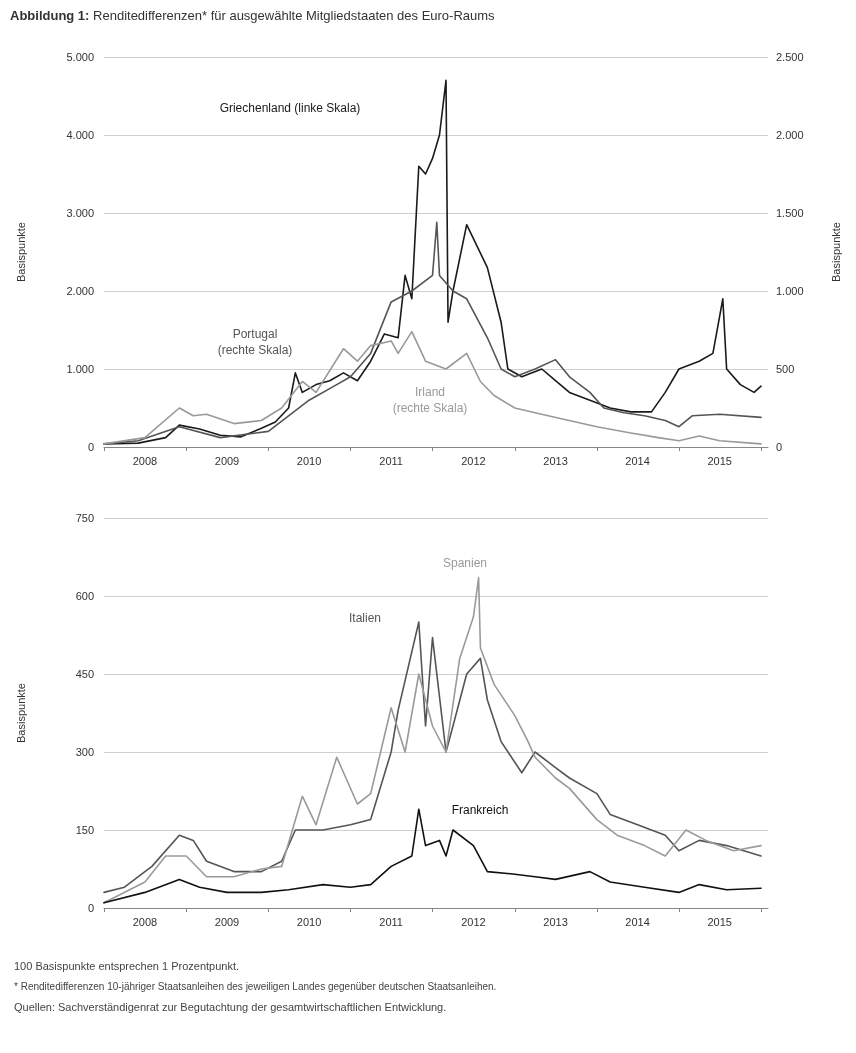 This screenshot has width=856, height=1053. Describe the element at coordinates (84, 752) in the screenshot. I see `y-tick-label: 300` at that location.